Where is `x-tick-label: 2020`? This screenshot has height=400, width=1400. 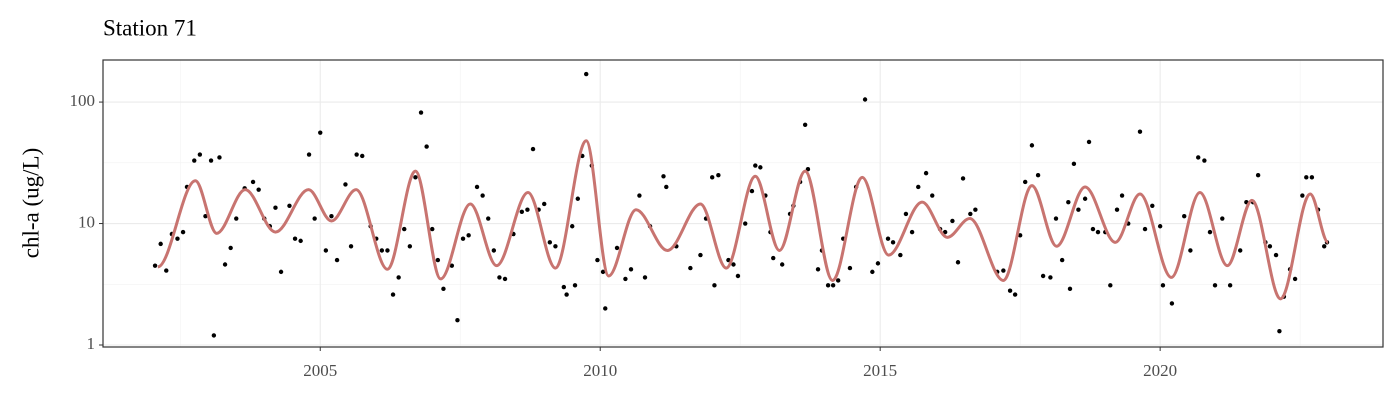
x-tick-label: 2020 is located at coordinates (1160, 370).